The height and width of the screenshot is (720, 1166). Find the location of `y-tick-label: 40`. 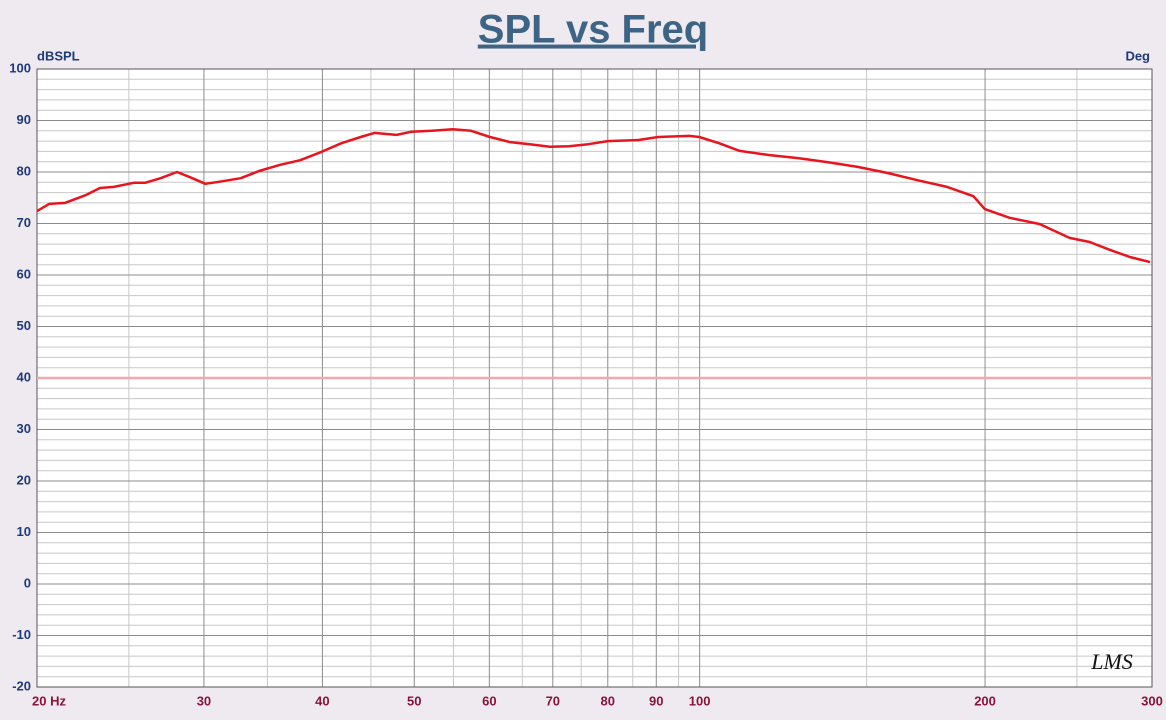

y-tick-label: 40 is located at coordinates (24, 376).